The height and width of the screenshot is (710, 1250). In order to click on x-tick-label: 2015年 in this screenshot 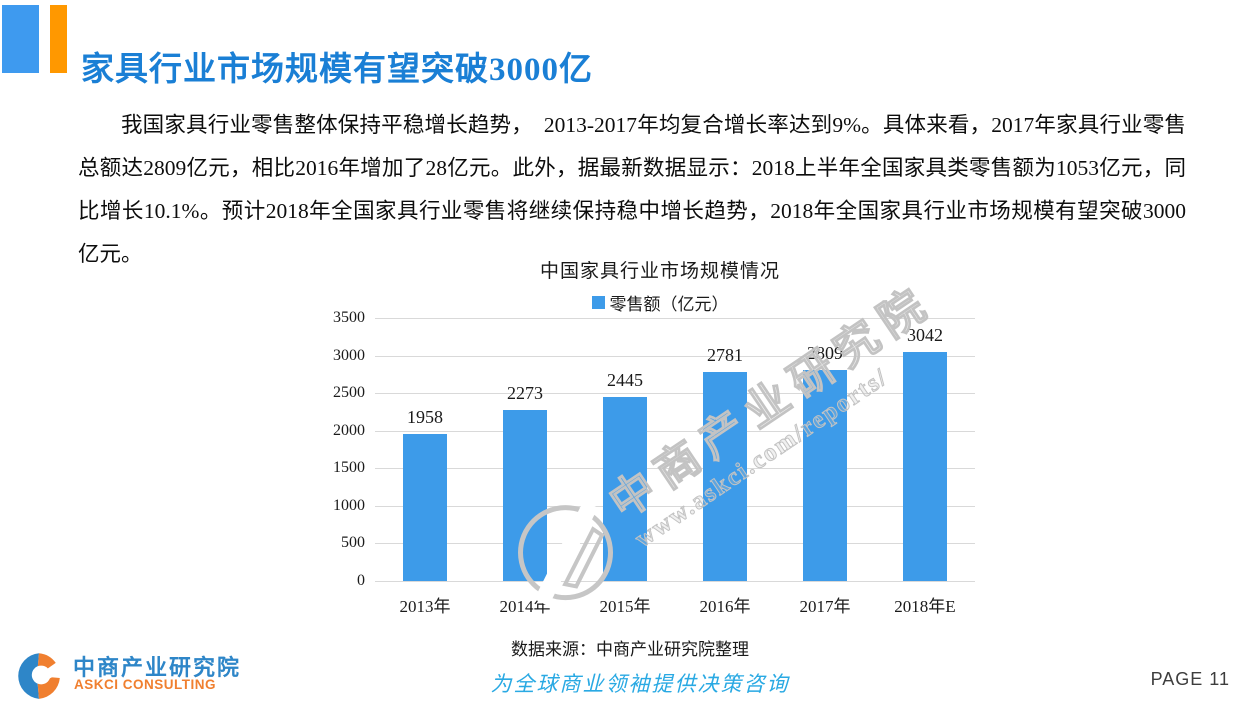, I will do `click(625, 606)`.